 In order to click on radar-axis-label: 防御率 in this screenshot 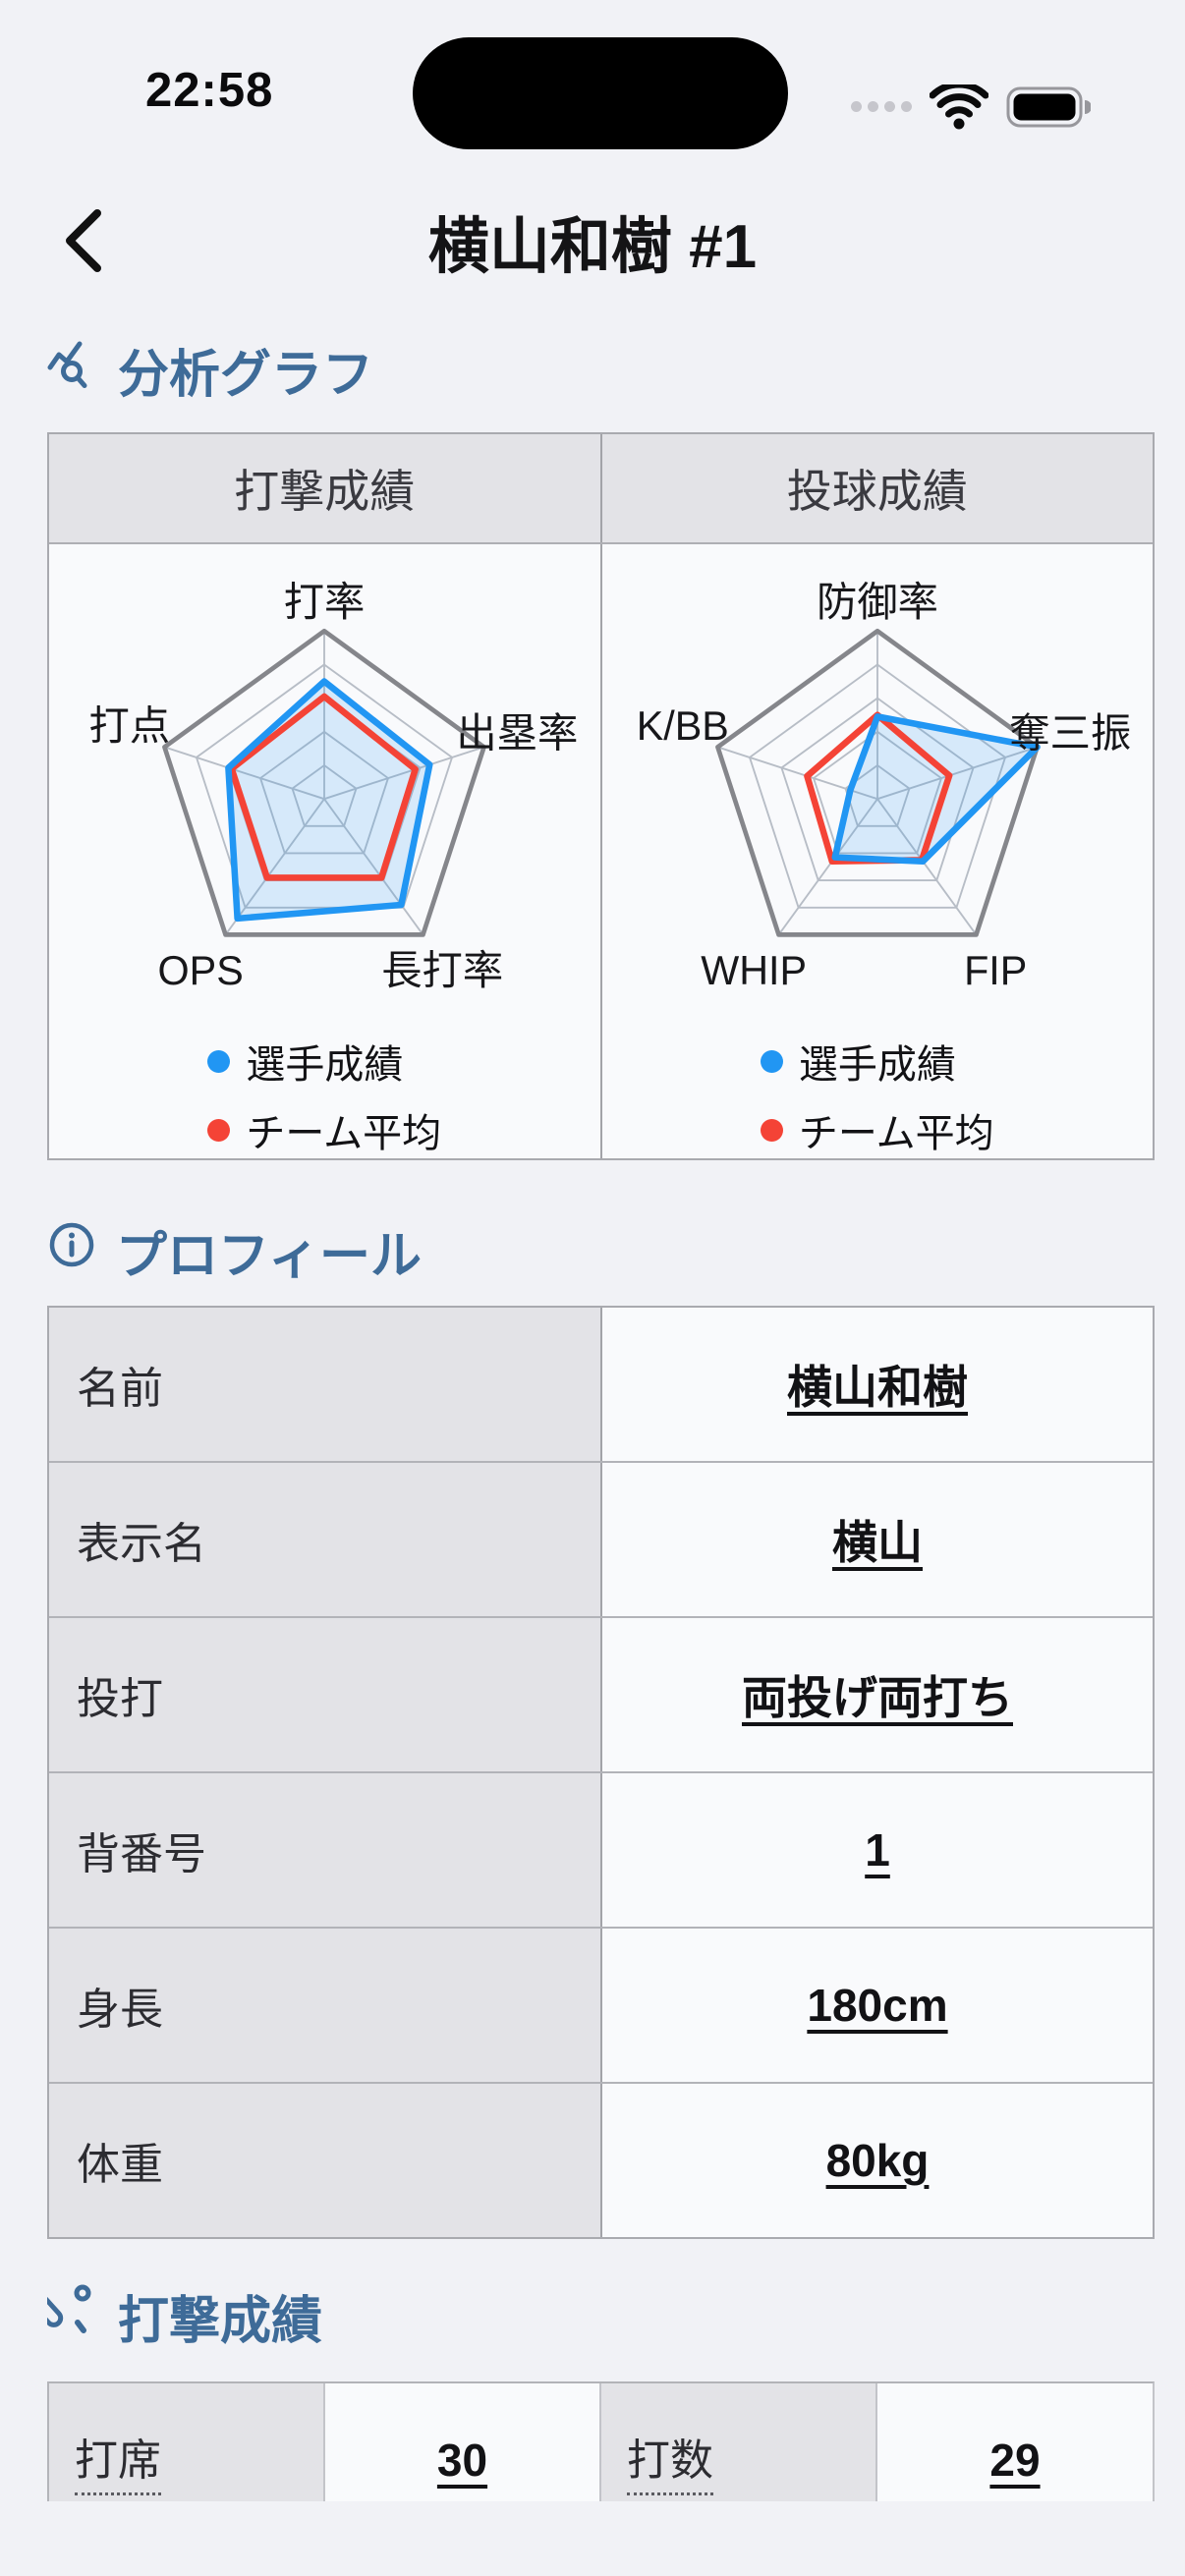, I will do `click(878, 602)`.